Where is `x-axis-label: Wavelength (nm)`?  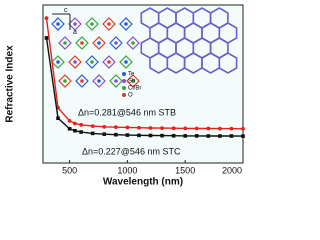 x-axis-label: Wavelength (nm) is located at coordinates (143, 182).